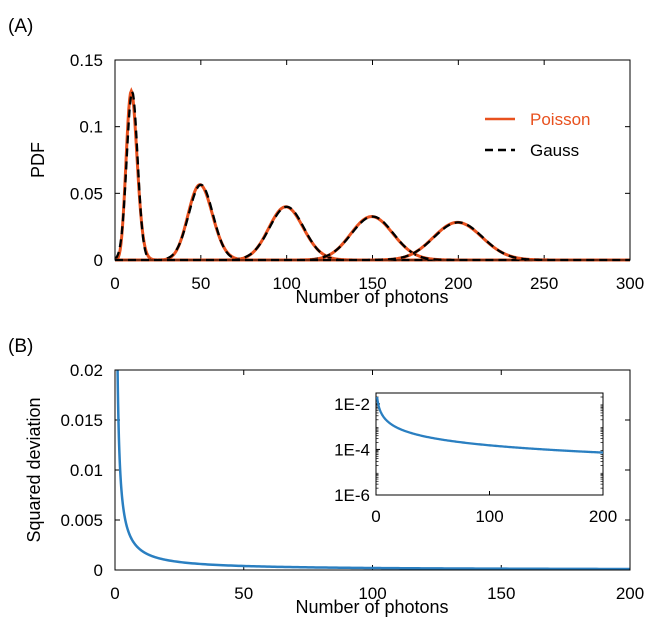  What do you see at coordinates (371, 297) in the screenshot?
I see `panel-a-xlabel: Number of photons` at bounding box center [371, 297].